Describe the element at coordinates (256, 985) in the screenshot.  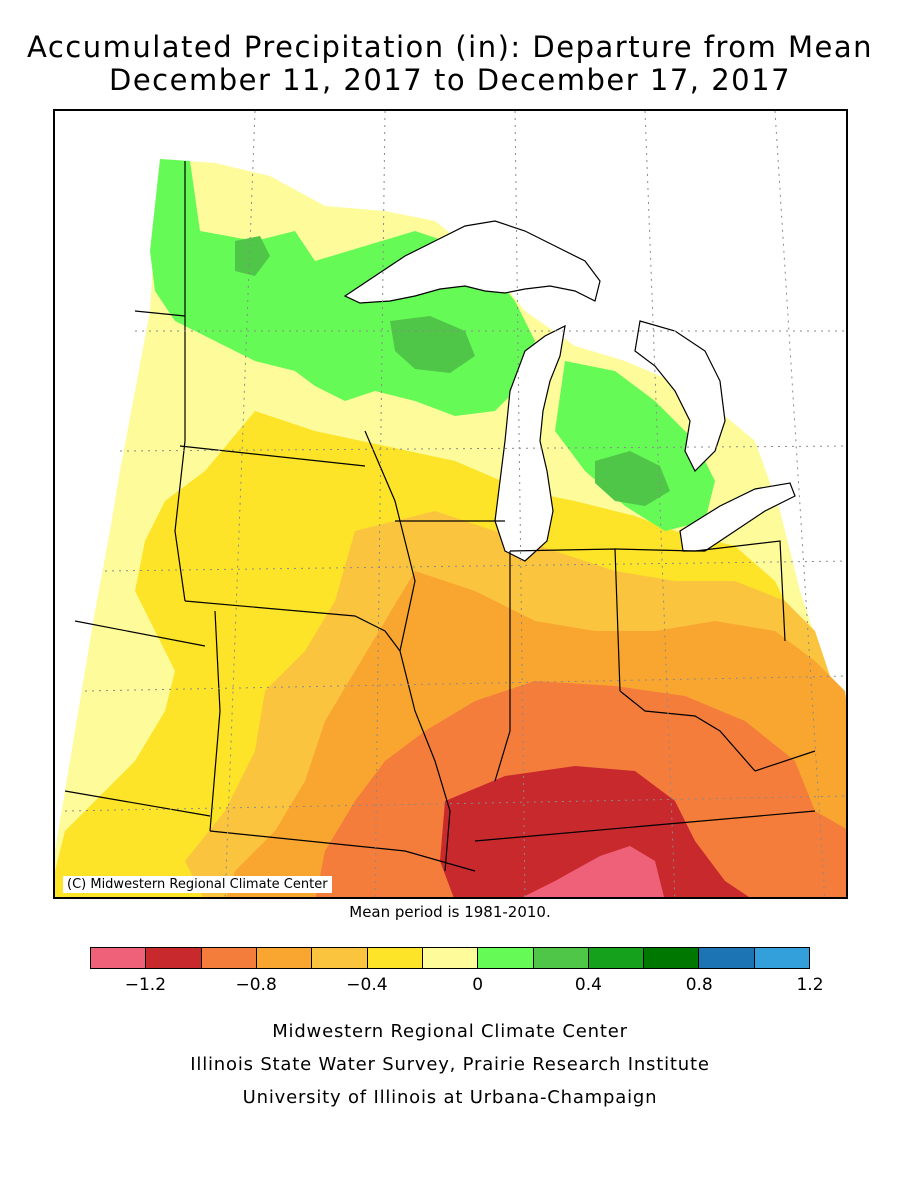
I see `legend-tick-1: −0.8` at that location.